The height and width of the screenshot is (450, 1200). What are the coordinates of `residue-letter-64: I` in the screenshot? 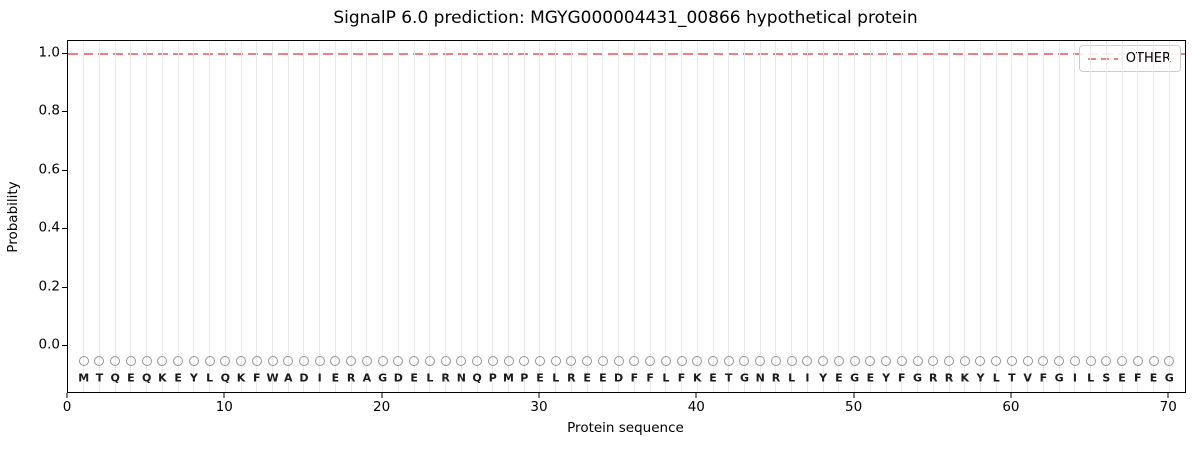 It's located at (1074, 378).